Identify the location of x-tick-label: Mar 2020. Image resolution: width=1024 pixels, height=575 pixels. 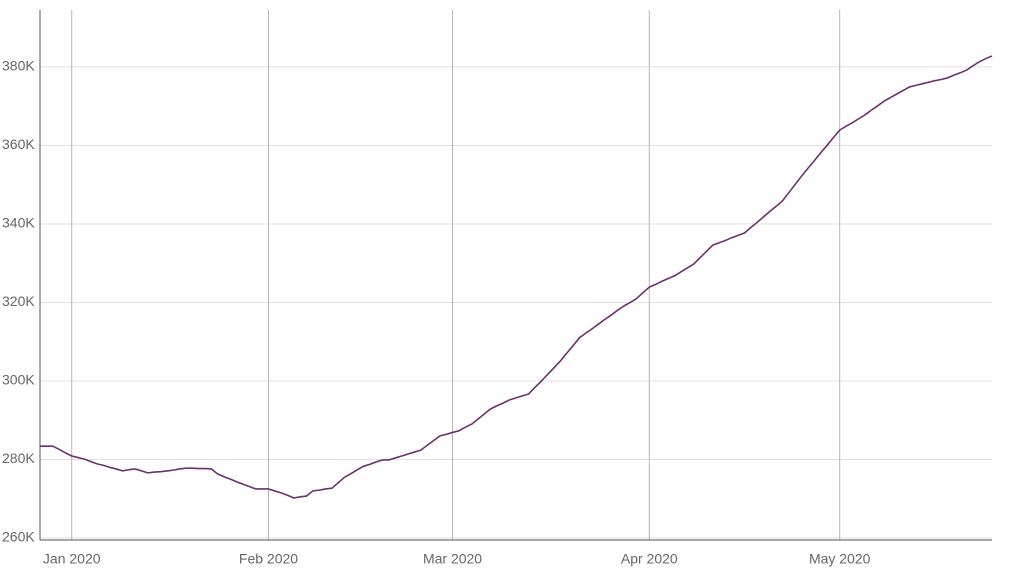
(452, 559).